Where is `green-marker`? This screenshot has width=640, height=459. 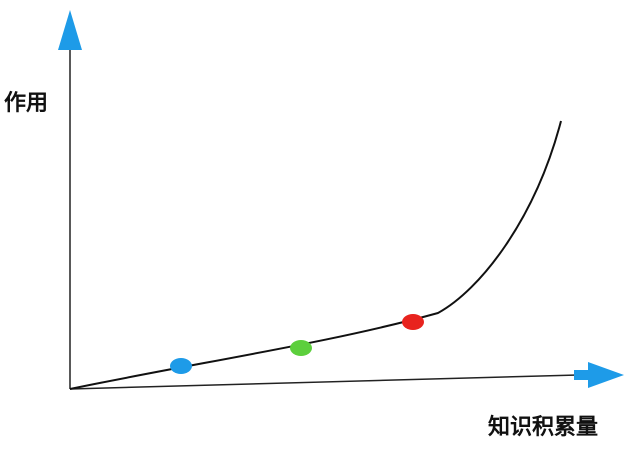
green-marker is located at coordinates (301, 348).